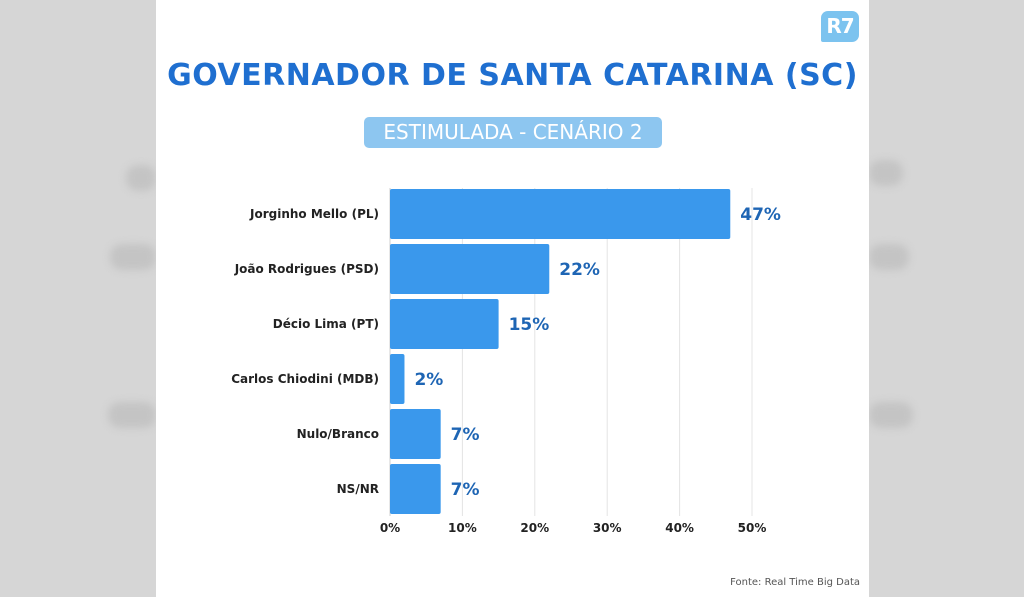 This screenshot has height=597, width=1024. Describe the element at coordinates (338, 434) in the screenshot. I see `category-label: Nulo/Branco` at that location.